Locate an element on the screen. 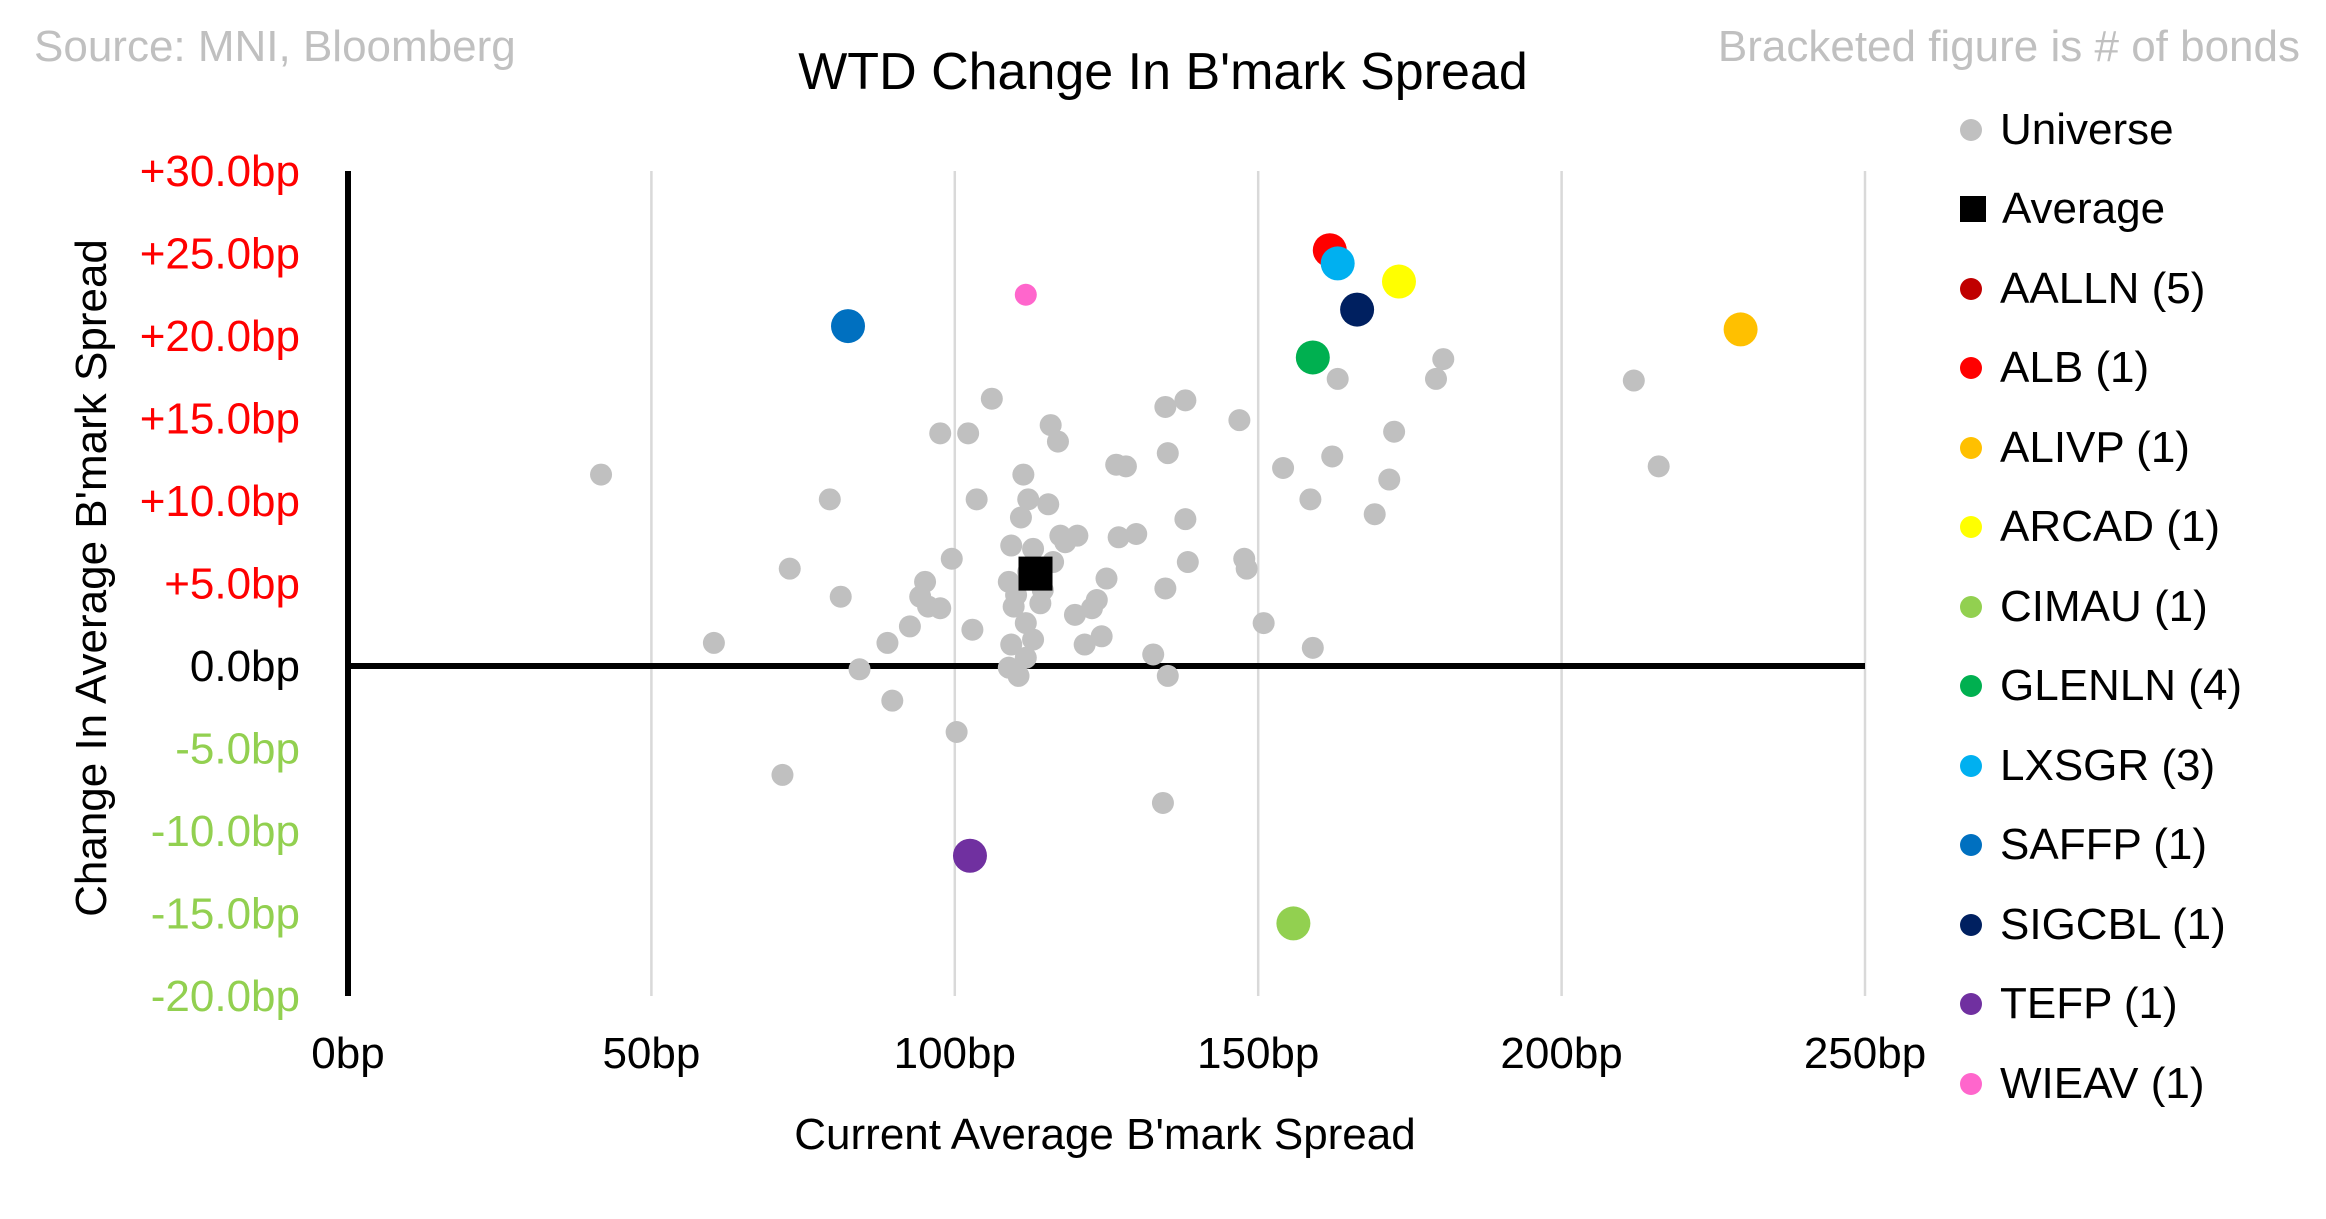 Image resolution: width=2326 pixels, height=1219 pixels. x-tick-label: 200bp is located at coordinates (1561, 1053).